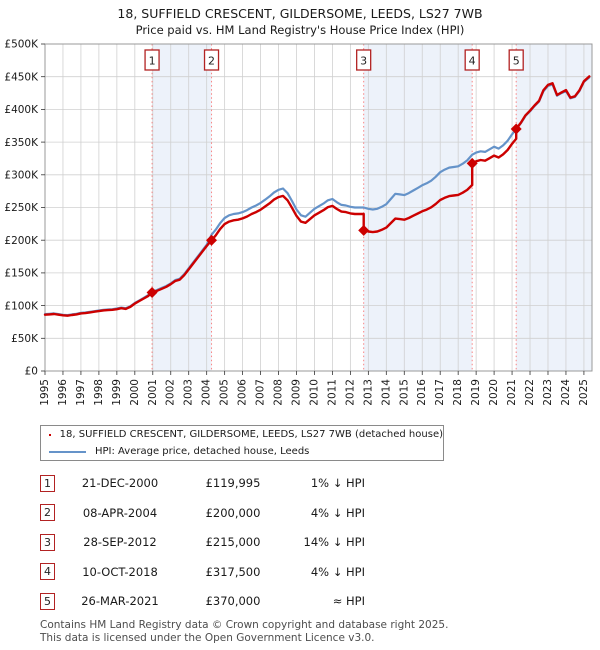 Image resolution: width=600 pixels, height=650 pixels. I want to click on x-tick-label: 2013, so click(368, 392).